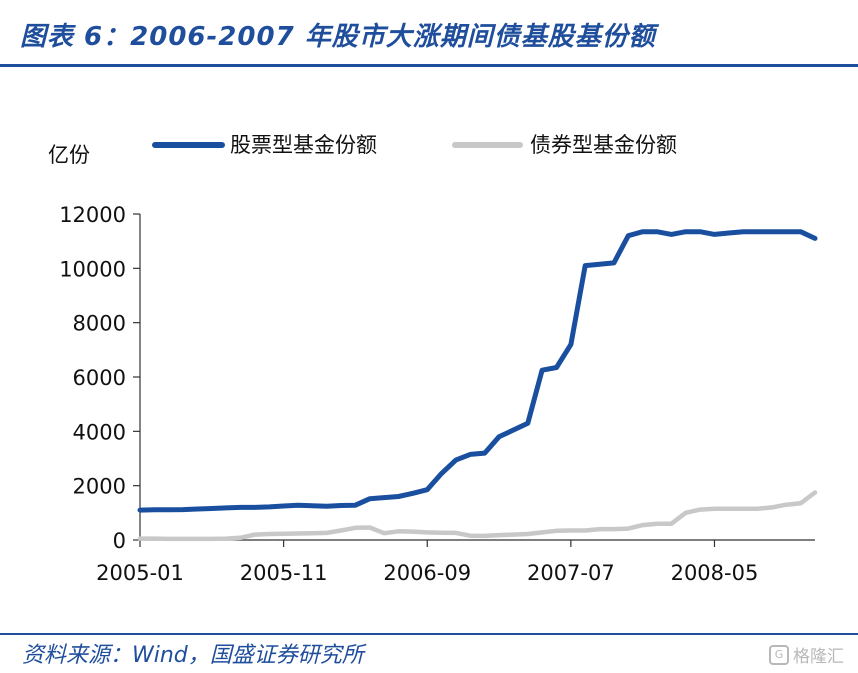 The width and height of the screenshot is (858, 673). What do you see at coordinates (818, 657) in the screenshot?
I see `watermark-text: 格隆汇` at bounding box center [818, 657].